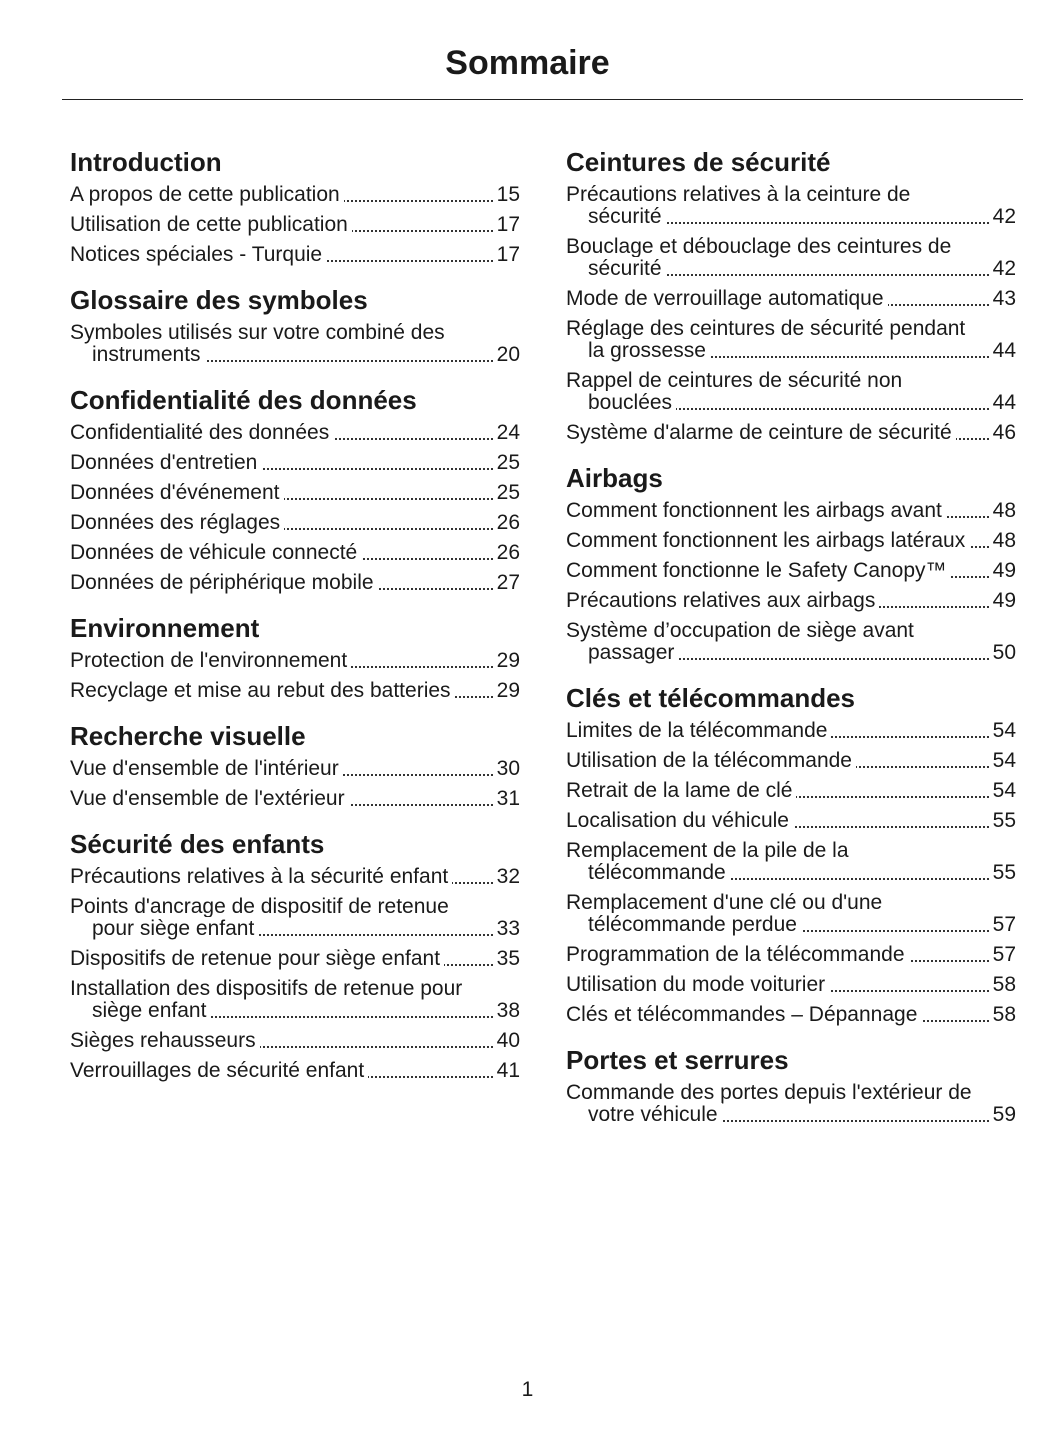 The image size is (1055, 1448). Describe the element at coordinates (507, 1070) in the screenshot. I see `entry-page: 41` at that location.